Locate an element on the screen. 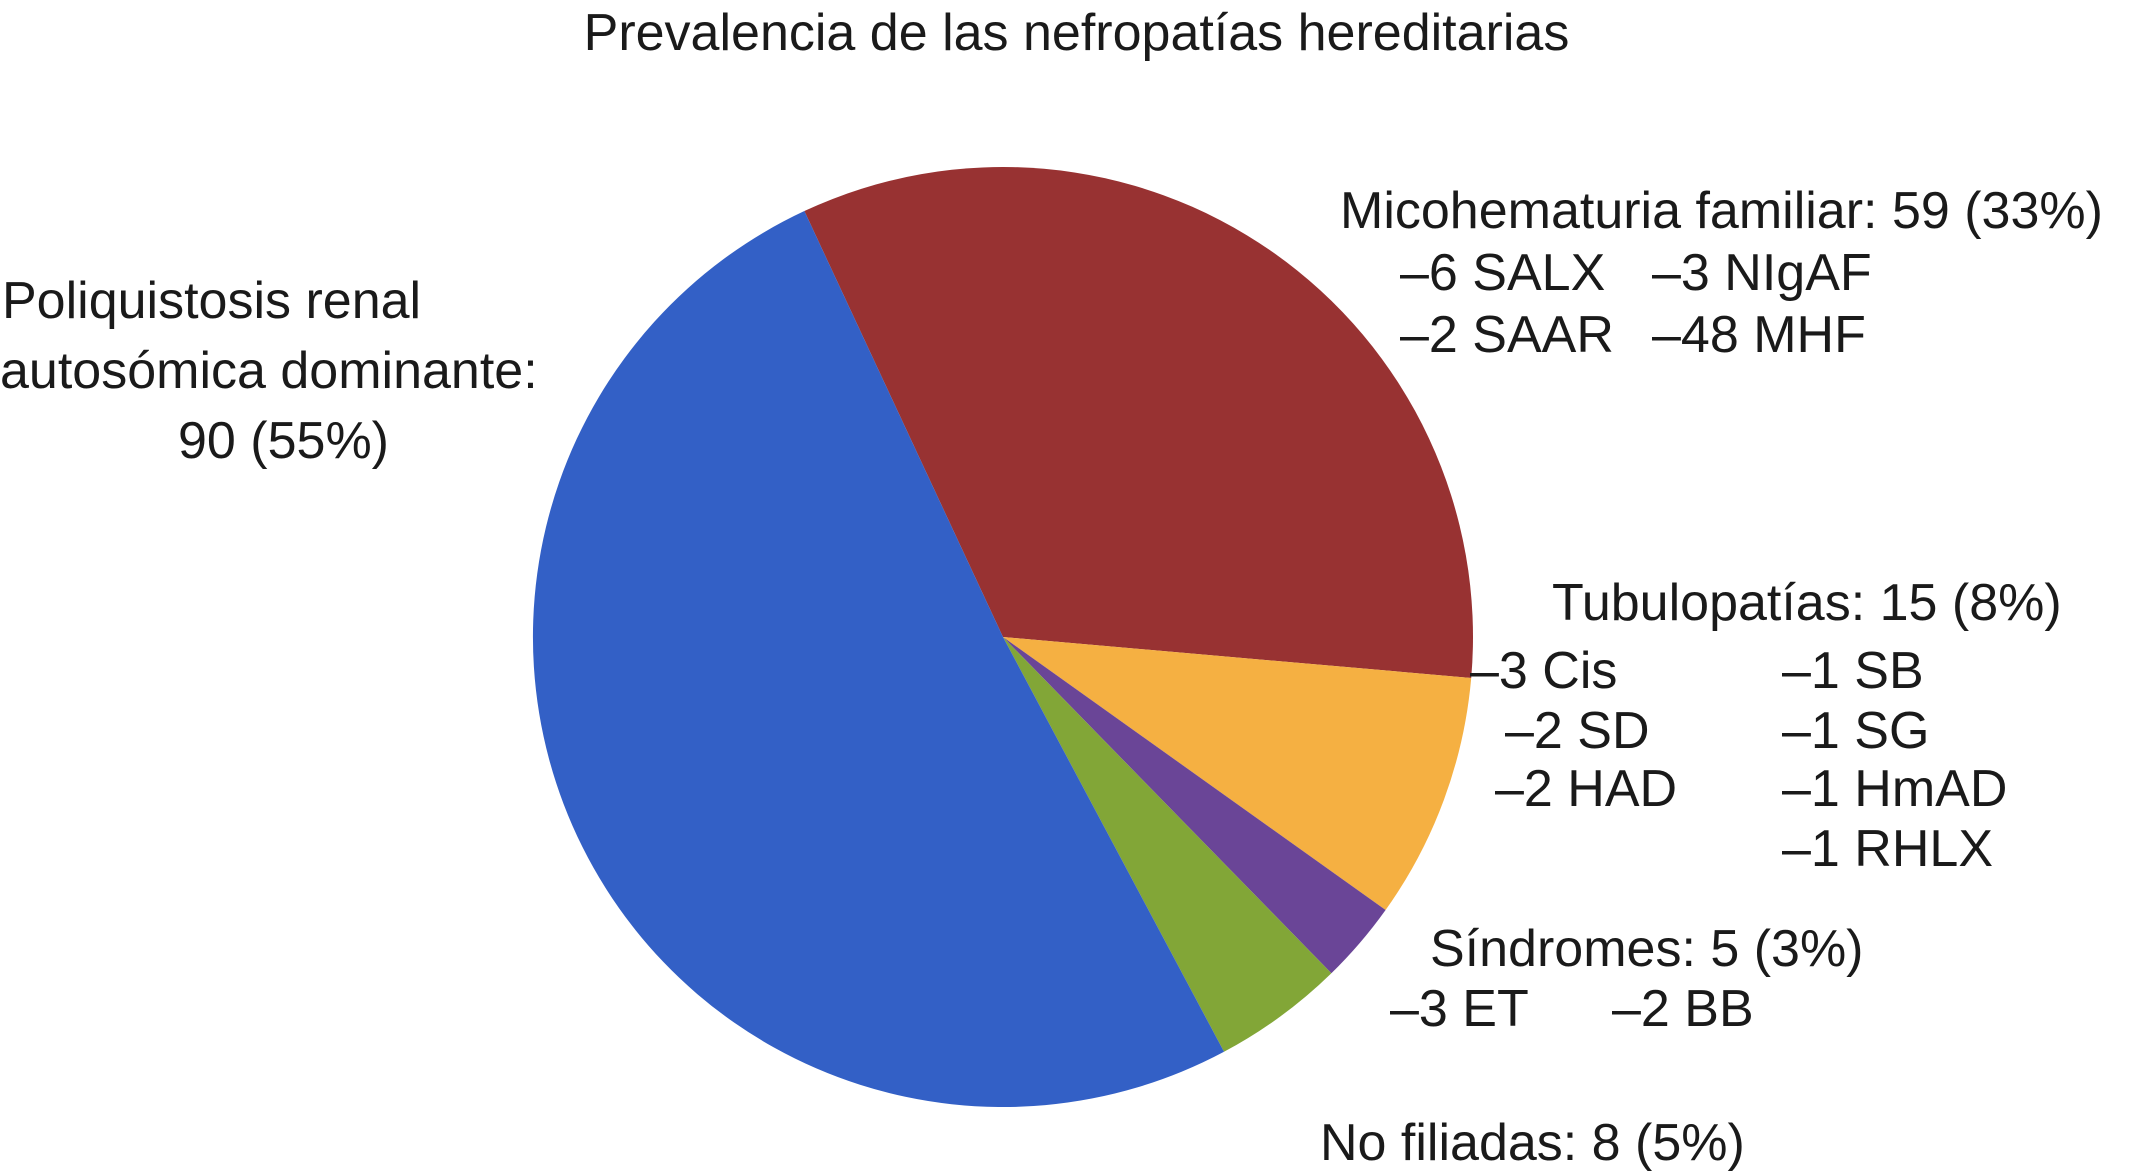 This screenshot has height=1175, width=2153. detail-nigaf: –3 NIgAF is located at coordinates (1762, 273).